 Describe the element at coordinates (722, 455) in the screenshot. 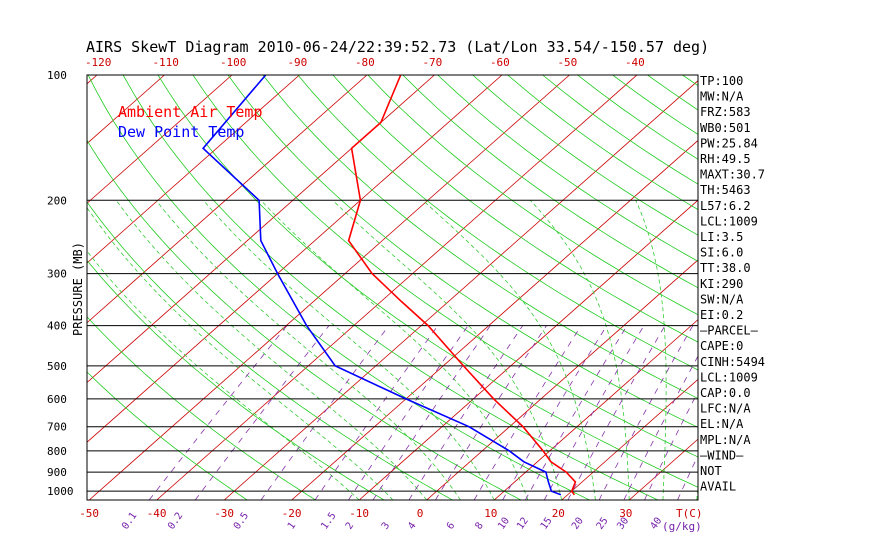

I see `index-item: —WIND—` at that location.